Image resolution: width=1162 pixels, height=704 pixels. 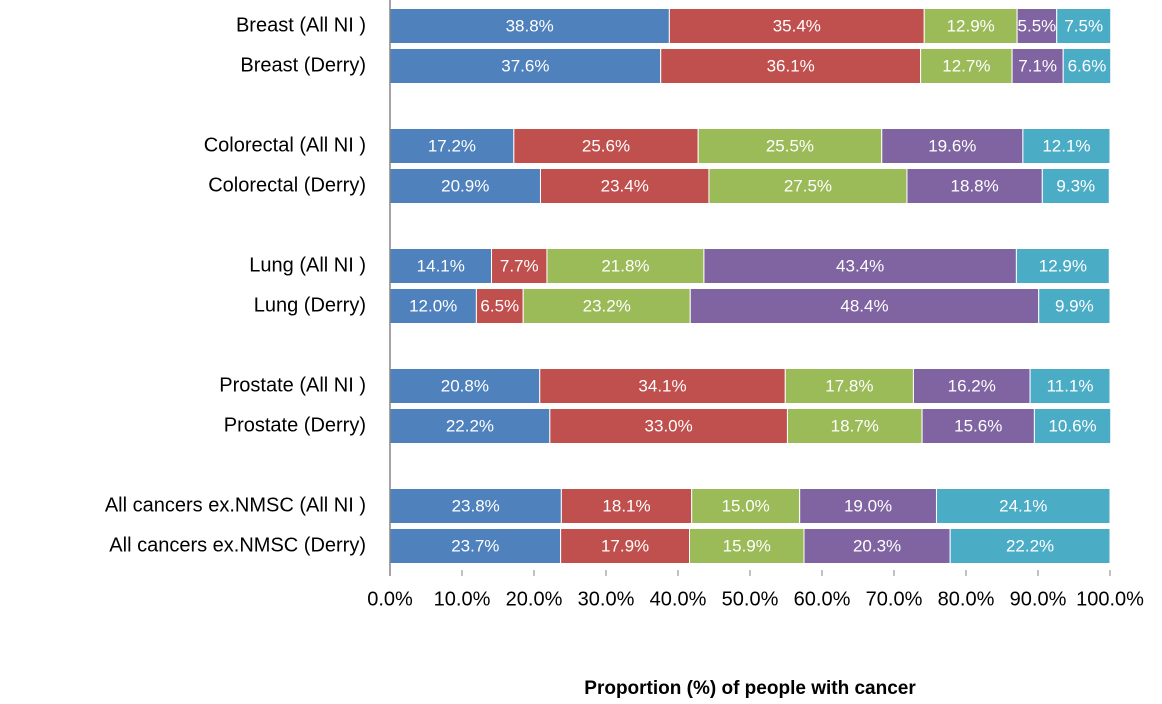 What do you see at coordinates (808, 185) in the screenshot?
I see `value-label: 27.5%` at bounding box center [808, 185].